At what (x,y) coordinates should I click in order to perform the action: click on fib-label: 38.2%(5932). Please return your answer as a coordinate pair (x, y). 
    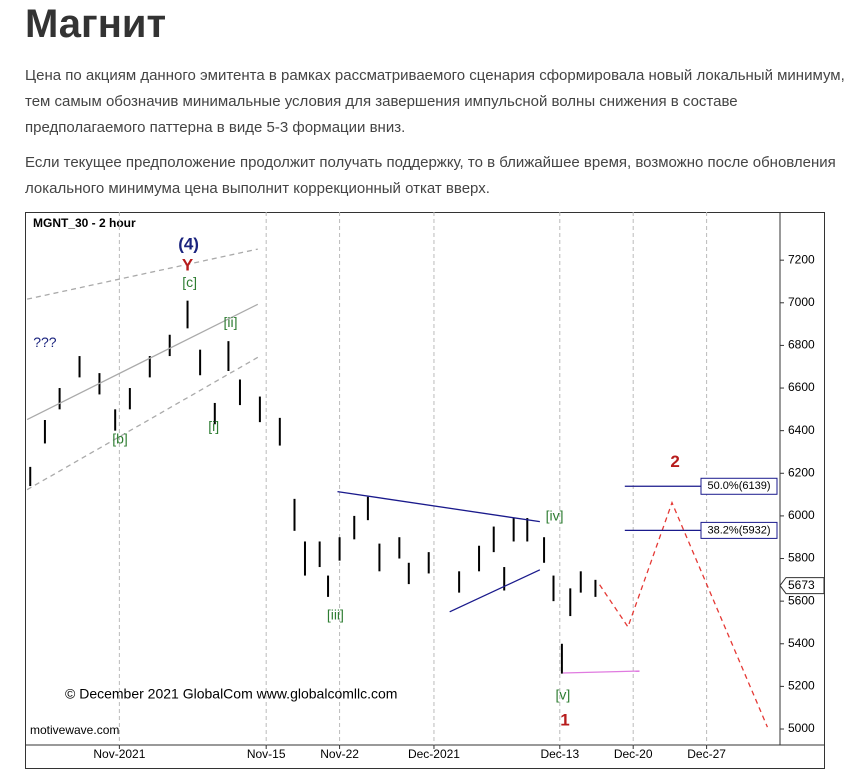
    Looking at the image, I should click on (739, 530).